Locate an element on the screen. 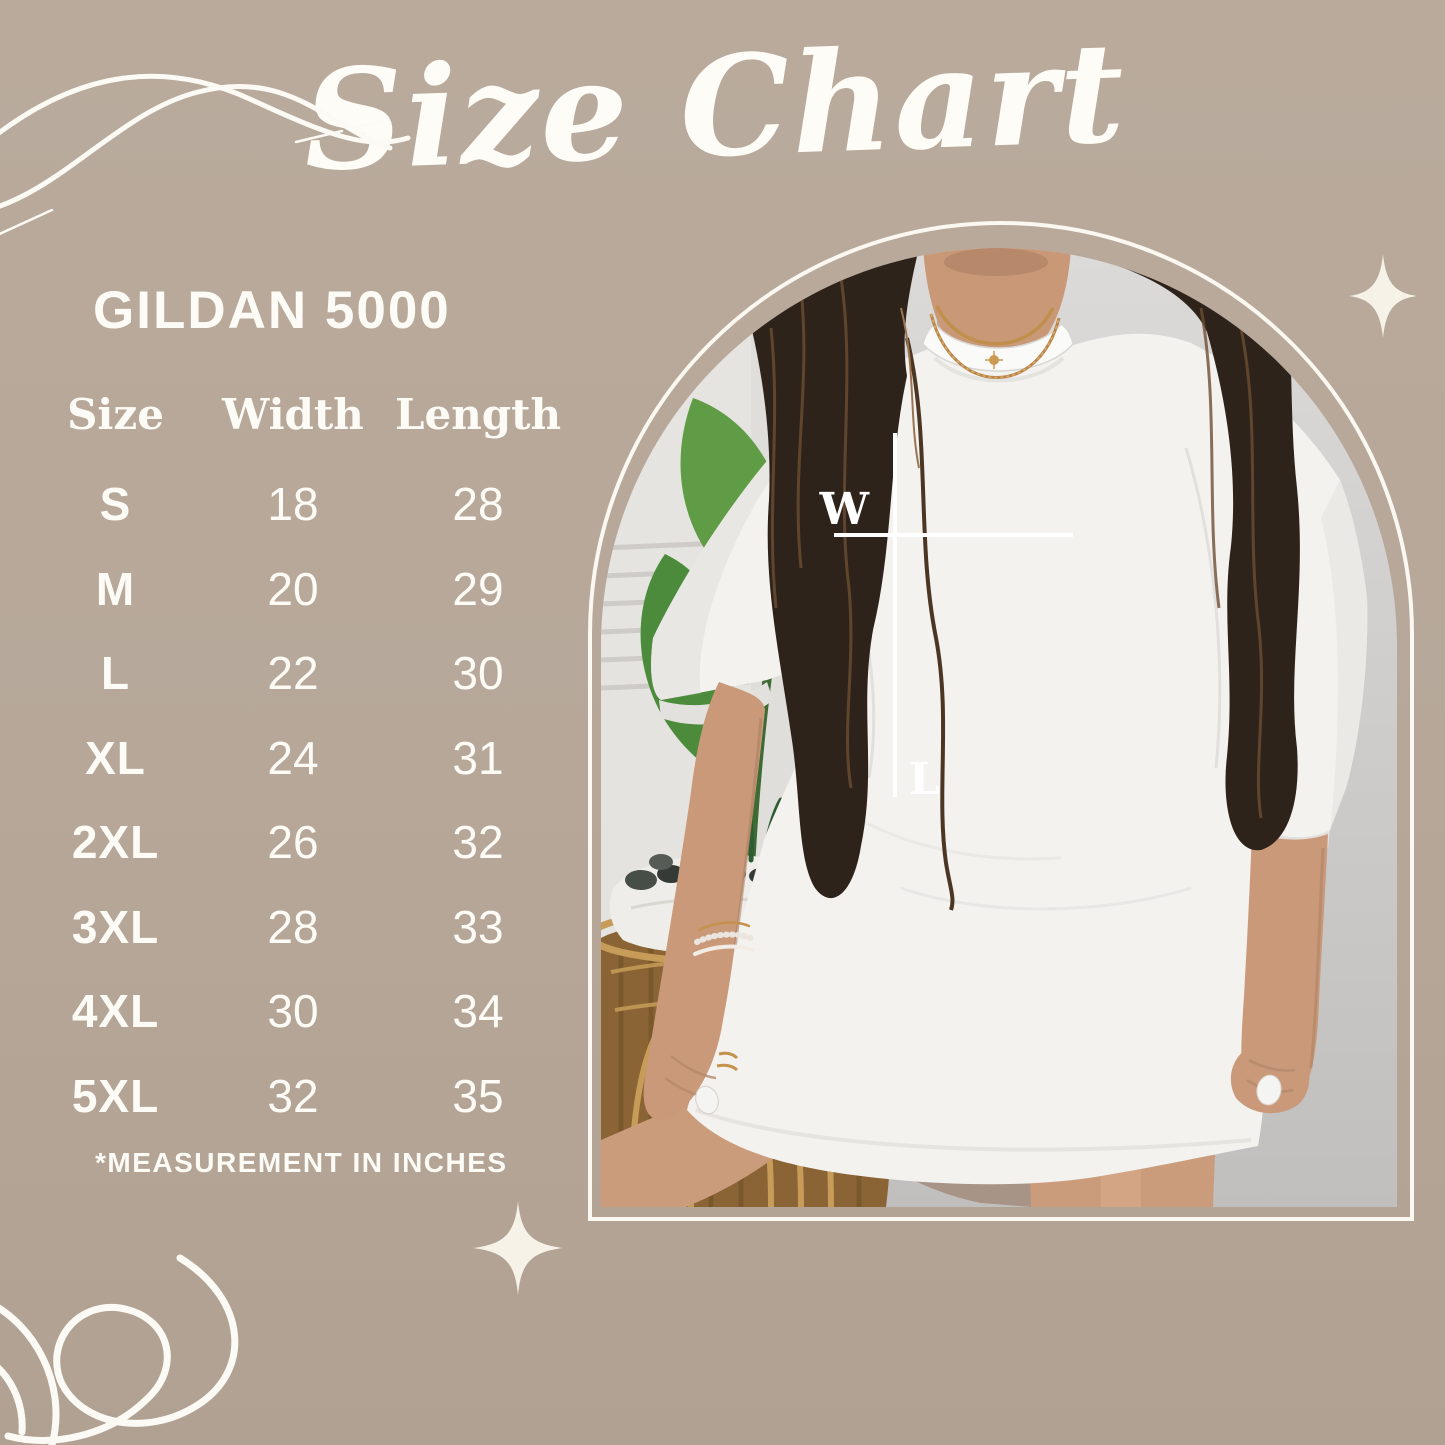 This screenshot has height=1445, width=1445. table-row-size: XL is located at coordinates (115, 757).